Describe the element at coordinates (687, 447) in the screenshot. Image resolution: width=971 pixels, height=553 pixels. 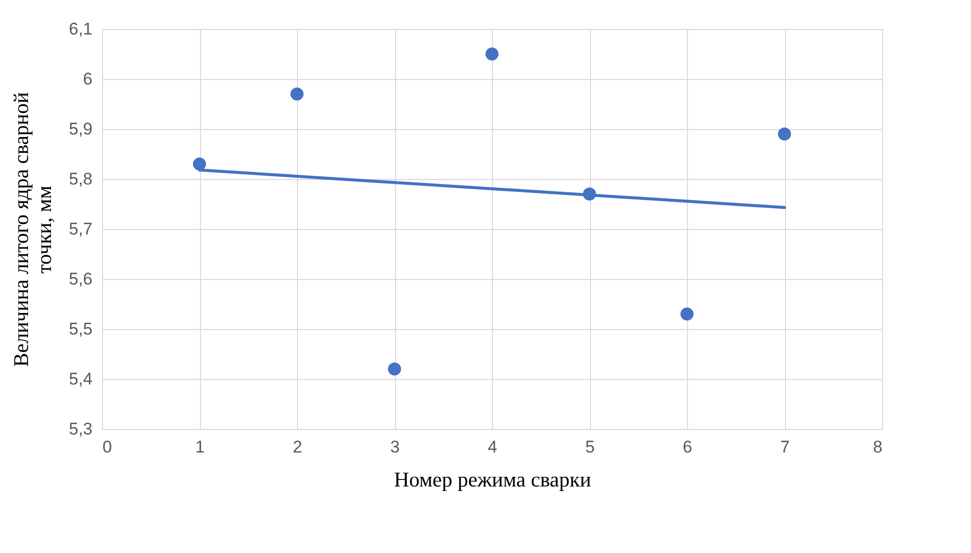
I see `x-tick-label: 6` at that location.